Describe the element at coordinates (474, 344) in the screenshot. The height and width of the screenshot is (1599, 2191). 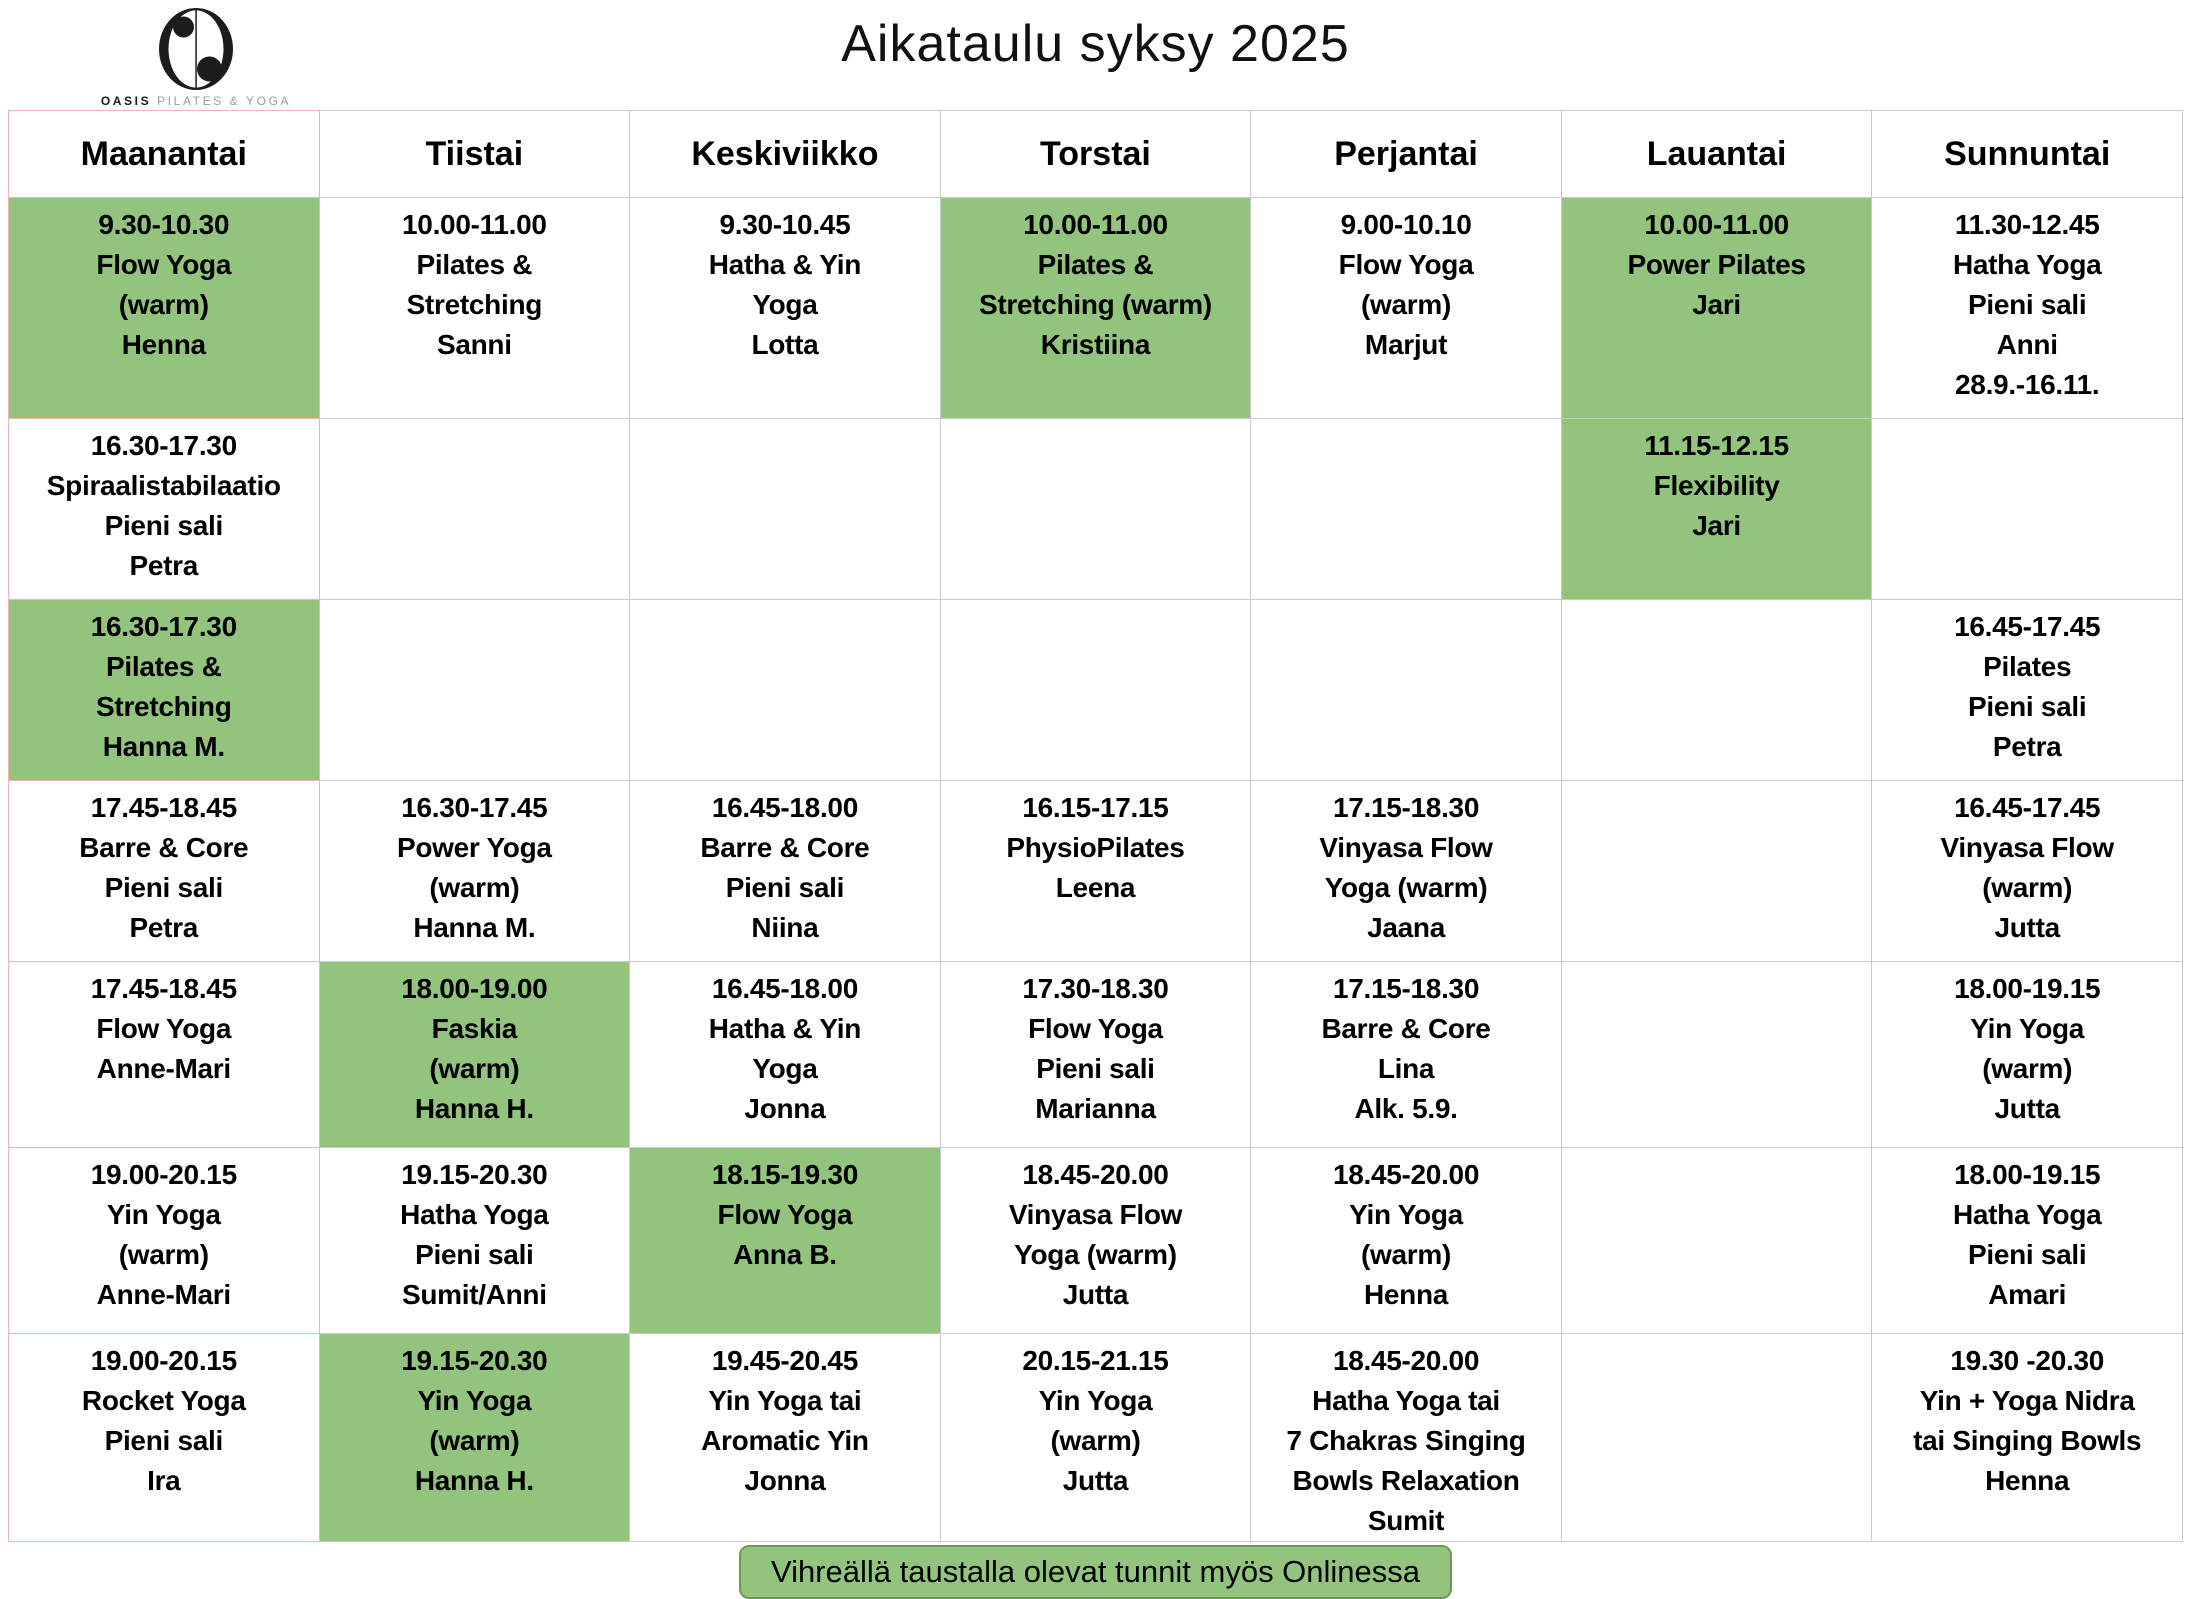
I see `class-line: Sanni` at that location.